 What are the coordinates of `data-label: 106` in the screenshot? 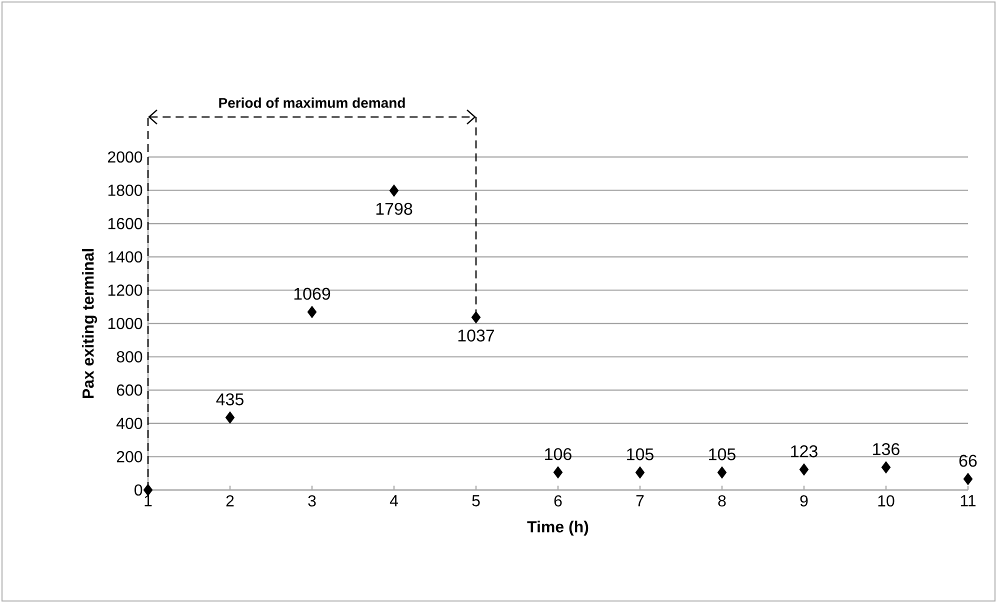 It's located at (558, 454).